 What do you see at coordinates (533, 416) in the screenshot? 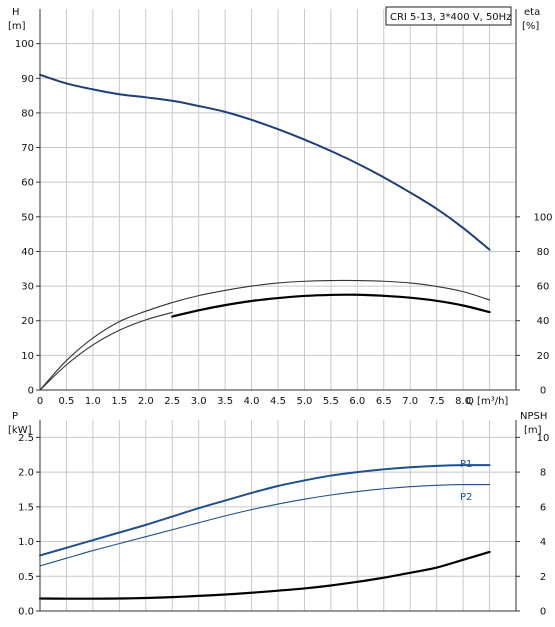
I see `bottom-right-axis-label: NPSH` at bounding box center [533, 416].